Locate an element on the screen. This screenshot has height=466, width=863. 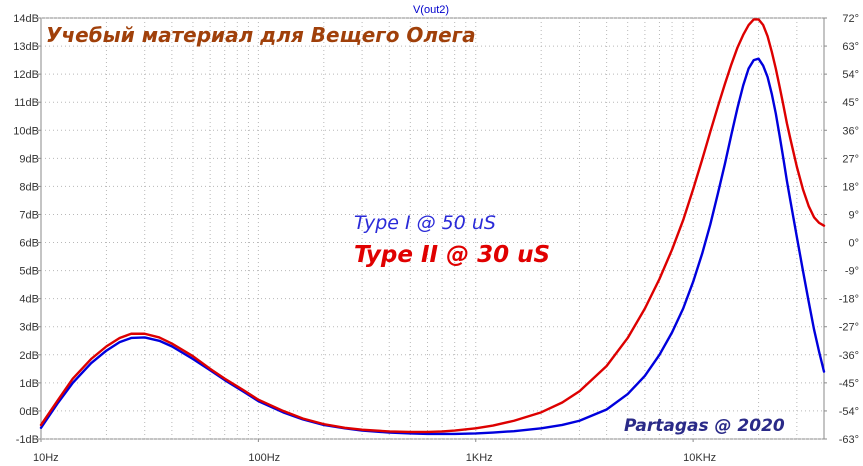
y-left-tick-label: 10dB is located at coordinates (26, 131).